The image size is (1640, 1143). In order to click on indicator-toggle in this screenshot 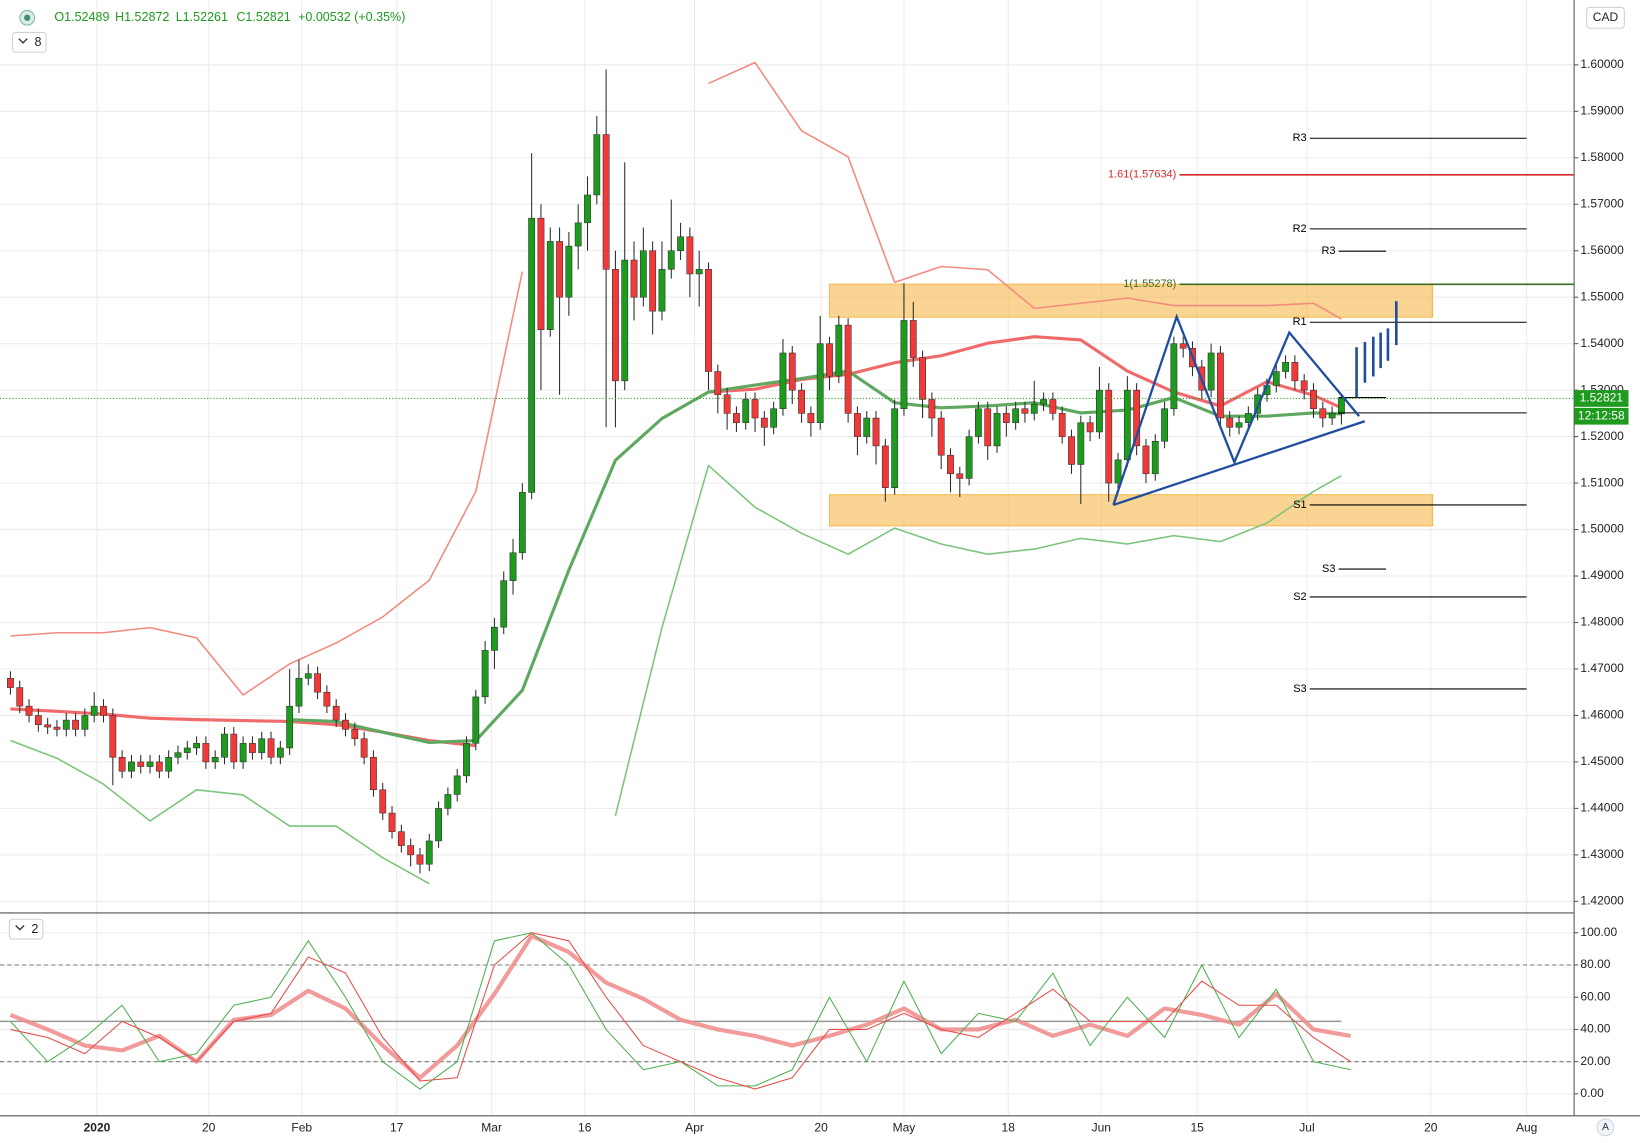, I will do `click(29, 42)`.